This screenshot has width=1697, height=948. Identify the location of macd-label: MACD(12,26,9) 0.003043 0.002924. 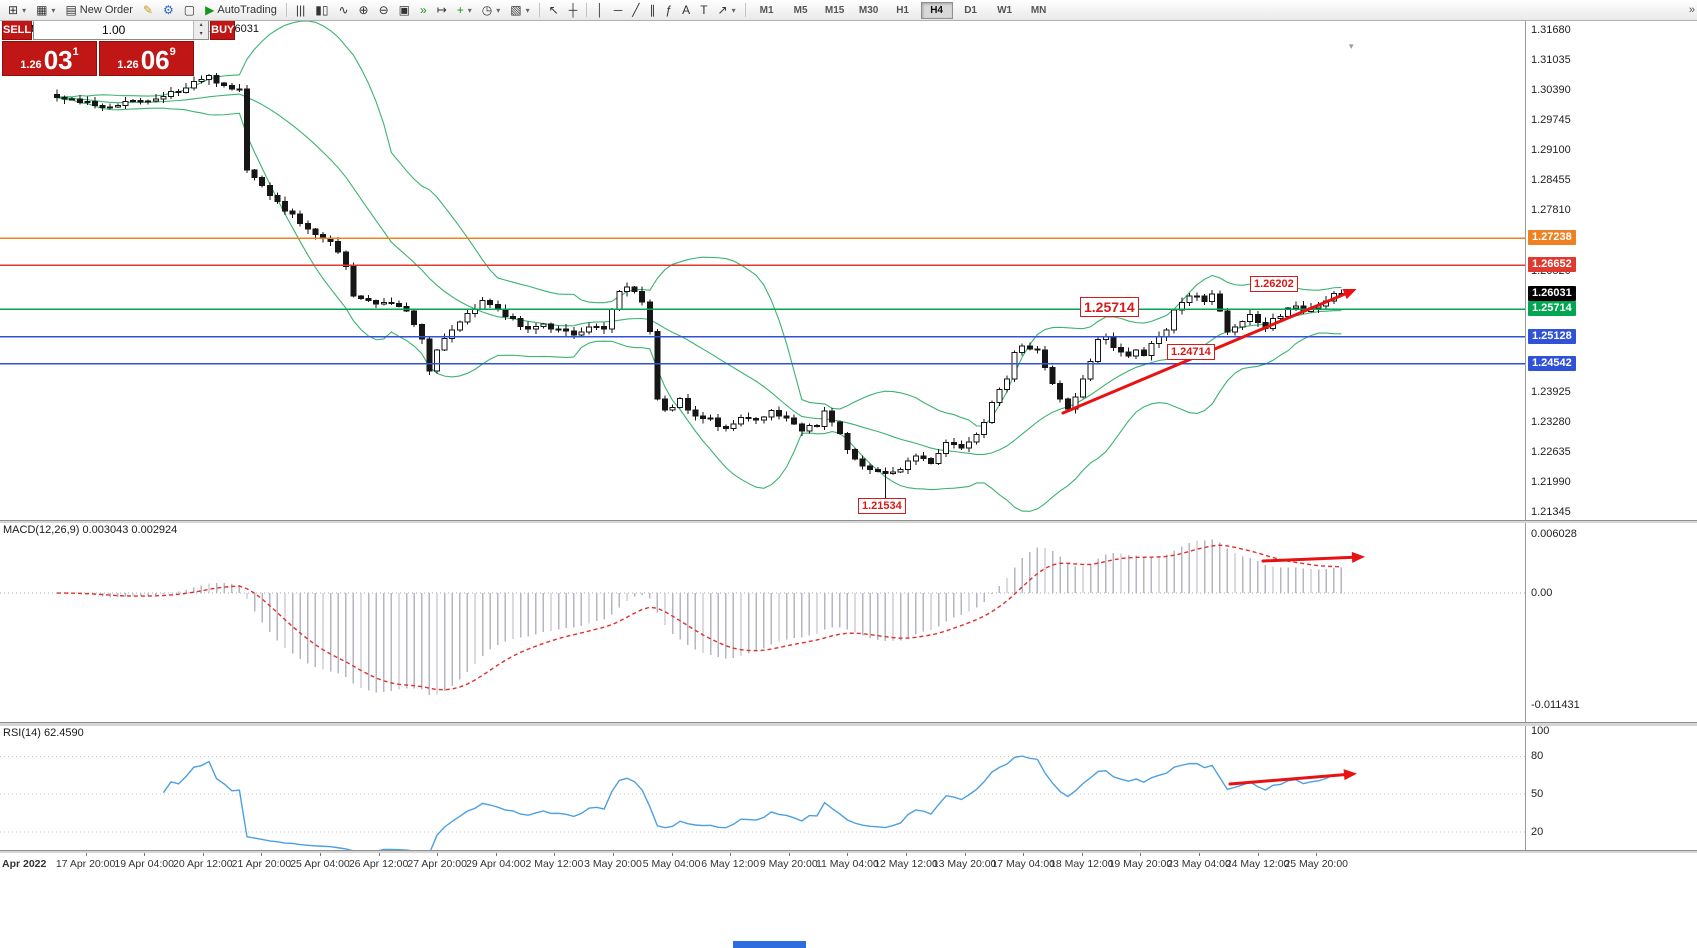
(90, 530).